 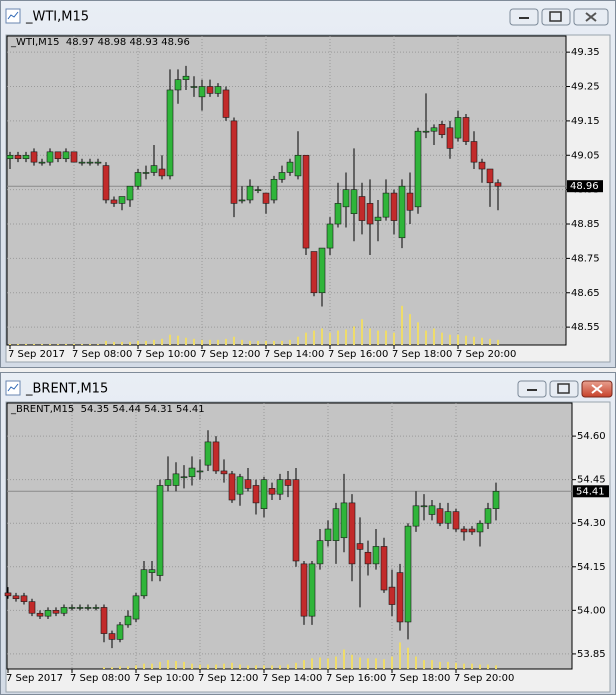 I want to click on y-tick-label: 48.55, so click(x=585, y=327).